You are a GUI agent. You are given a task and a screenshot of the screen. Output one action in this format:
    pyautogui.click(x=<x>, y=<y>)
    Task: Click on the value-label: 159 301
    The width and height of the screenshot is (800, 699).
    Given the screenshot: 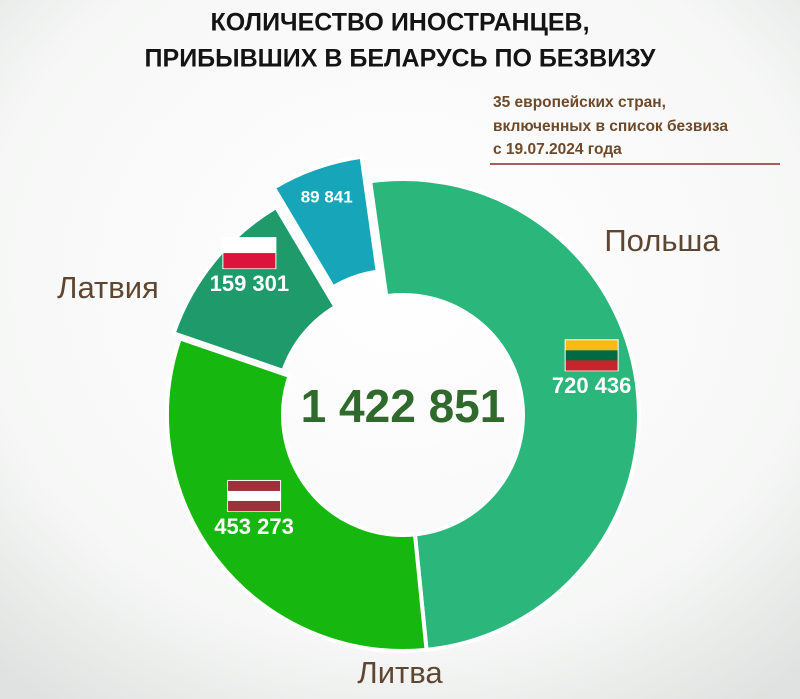 What is the action you would take?
    pyautogui.click(x=250, y=283)
    